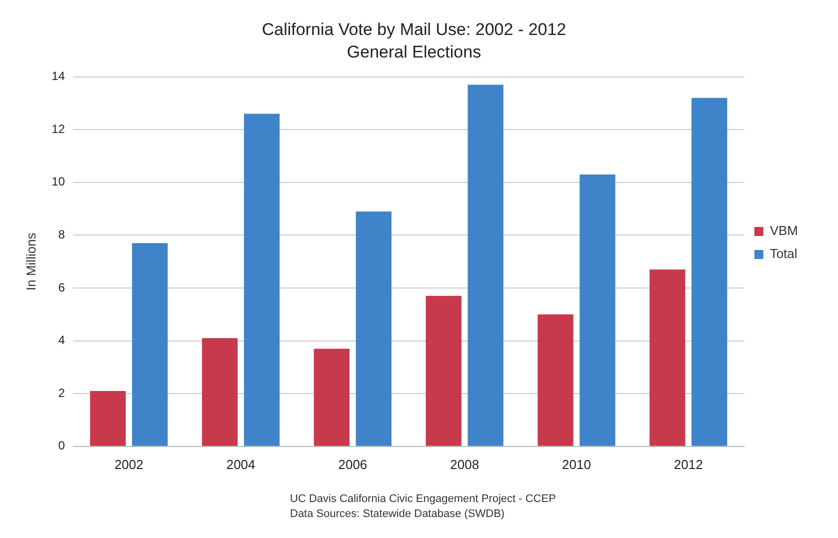 Image resolution: width=838 pixels, height=538 pixels. What do you see at coordinates (465, 464) in the screenshot?
I see `x-tick-label: 2008` at bounding box center [465, 464].